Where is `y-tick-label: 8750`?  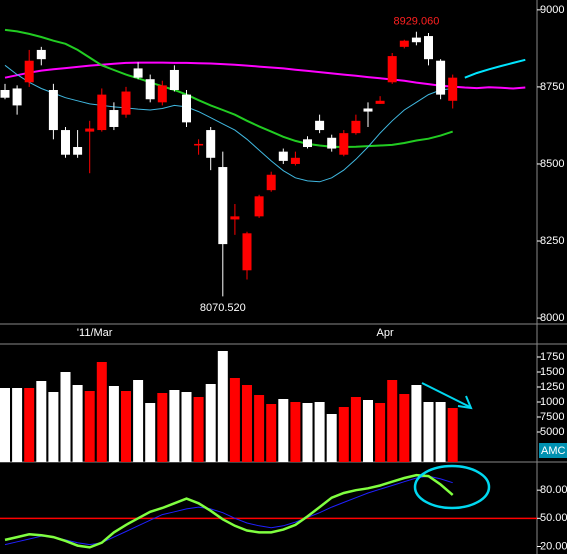
y-tick-label: 8750 is located at coordinates (552, 87).